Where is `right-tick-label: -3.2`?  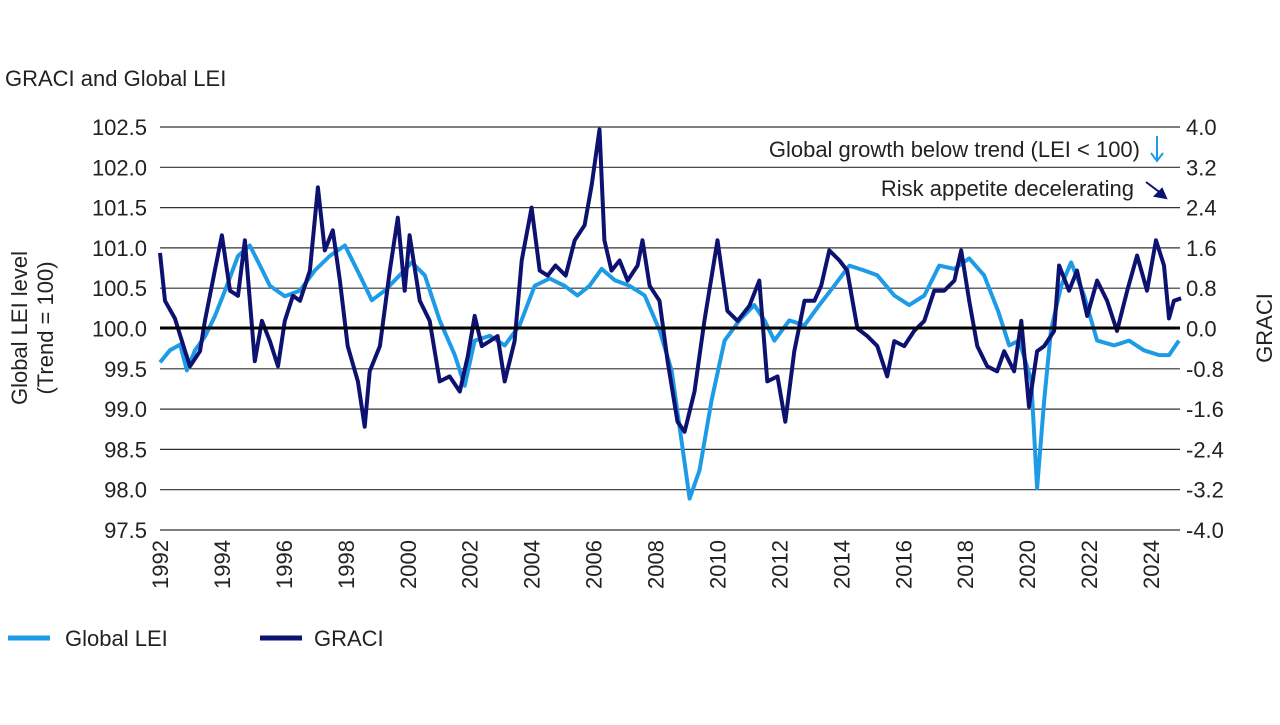
right-tick-label: -3.2 is located at coordinates (1205, 490).